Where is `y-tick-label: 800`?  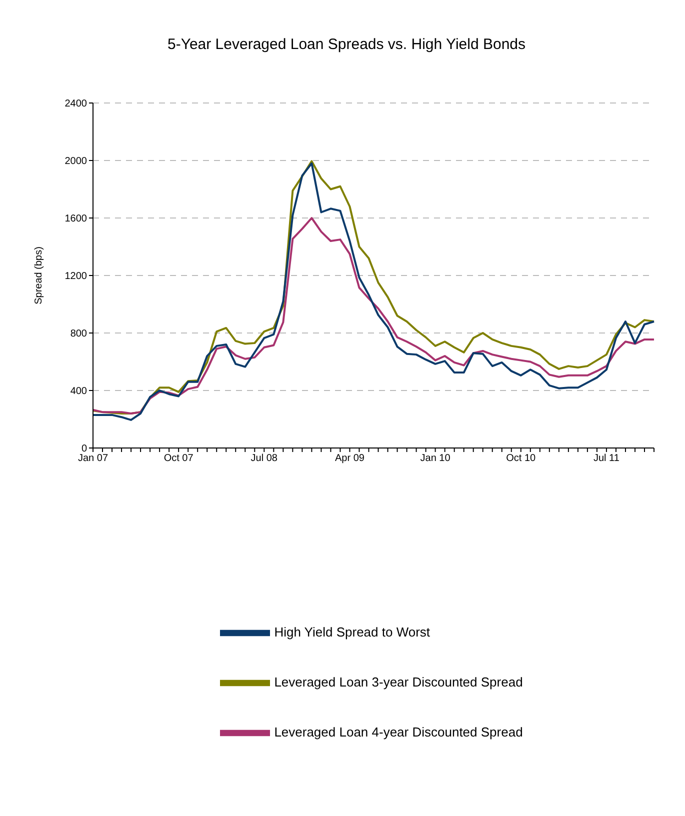 y-tick-label: 800 is located at coordinates (79, 334).